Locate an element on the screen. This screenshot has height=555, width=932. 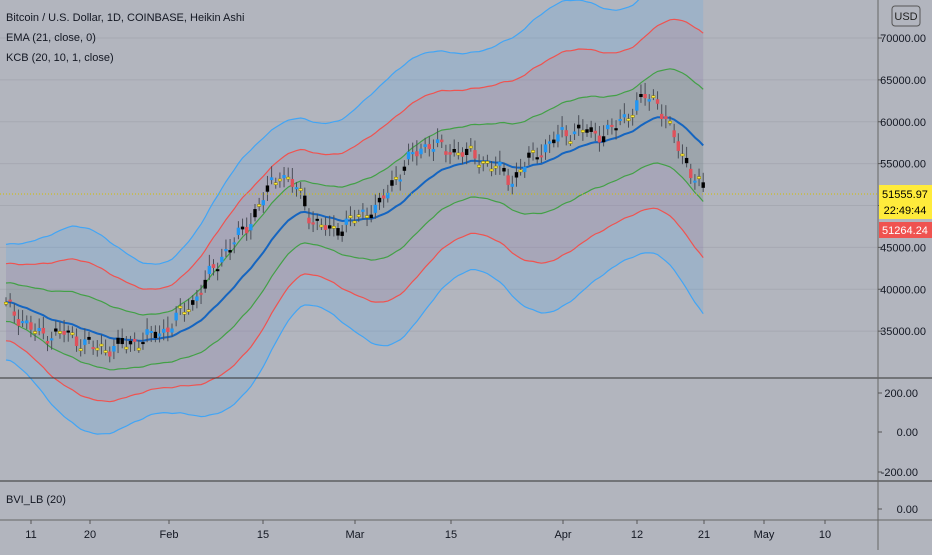
time-tick-label: Feb is located at coordinates (169, 535).